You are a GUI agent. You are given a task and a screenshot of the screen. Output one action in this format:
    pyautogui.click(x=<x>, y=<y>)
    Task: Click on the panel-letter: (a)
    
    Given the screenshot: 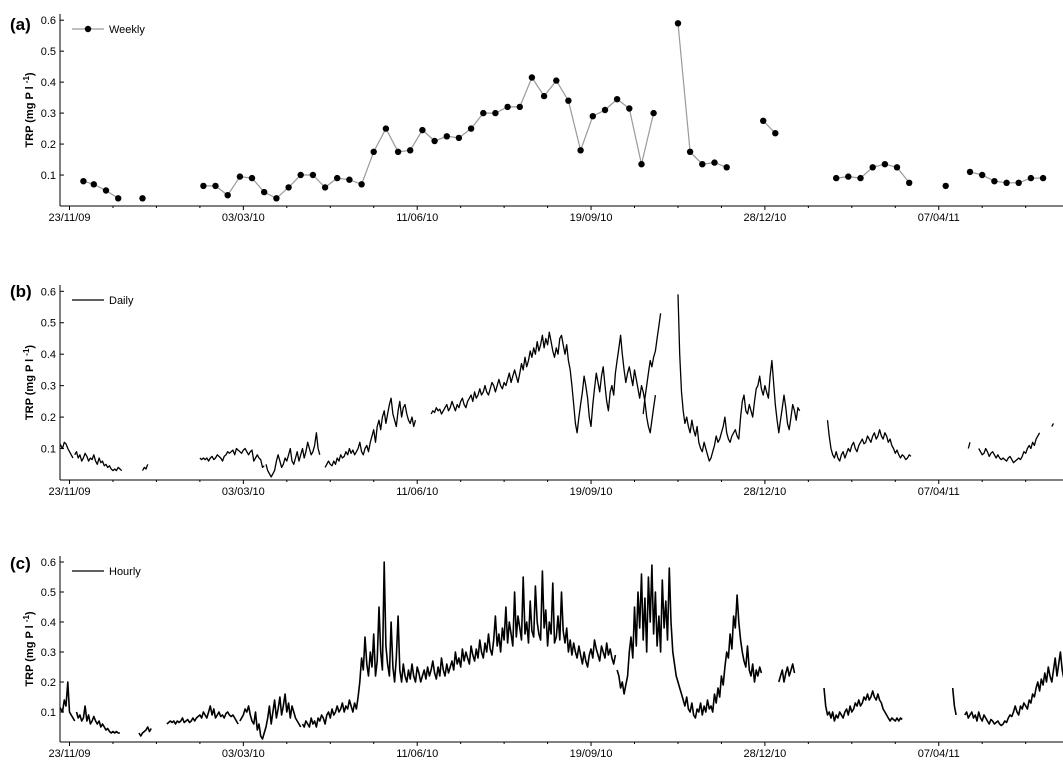 What is the action you would take?
    pyautogui.click(x=20, y=24)
    